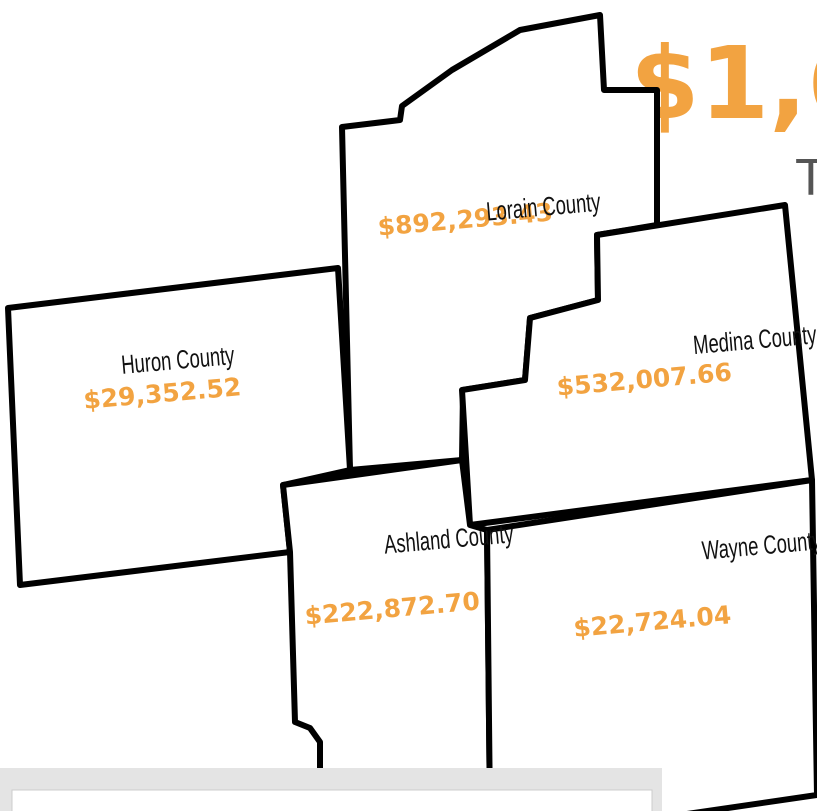 The height and width of the screenshot is (811, 817). What do you see at coordinates (386, 634) in the screenshot?
I see `ashland-county` at bounding box center [386, 634].